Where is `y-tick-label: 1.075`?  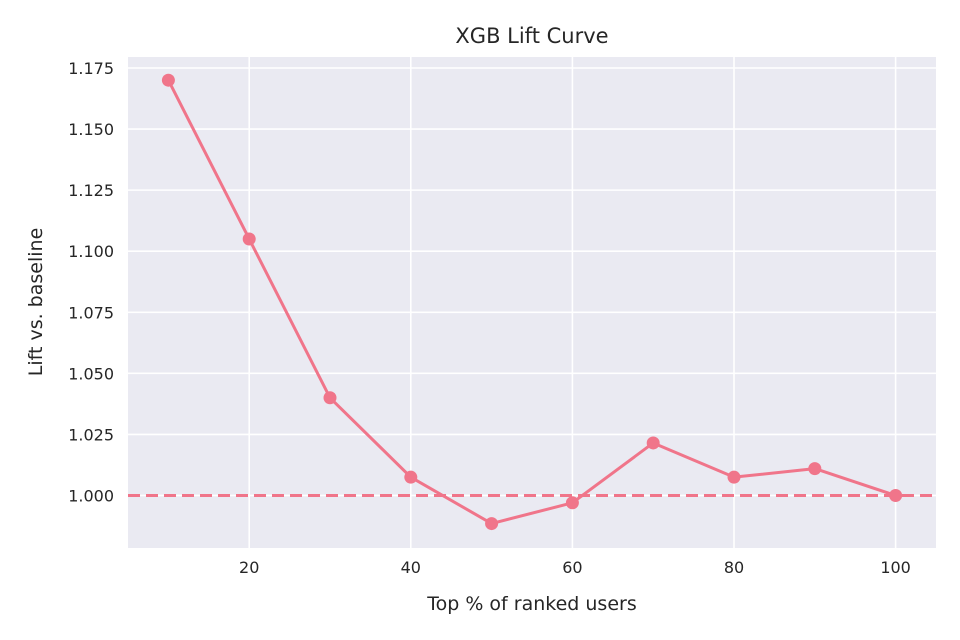
y-tick-label: 1.075 is located at coordinates (91, 312).